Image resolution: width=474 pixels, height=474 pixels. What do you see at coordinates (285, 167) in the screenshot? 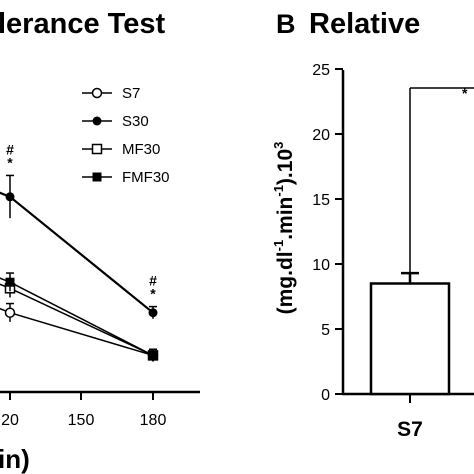
I see `ylabel-part-3: ).10` at bounding box center [285, 167].